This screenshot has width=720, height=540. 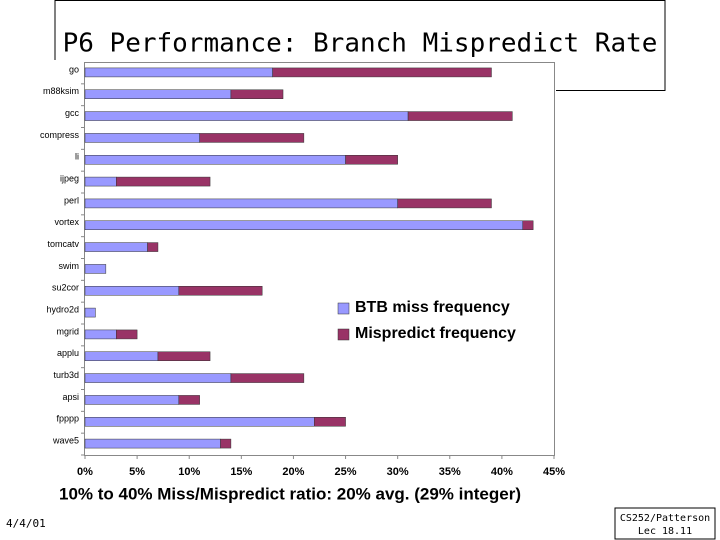 I want to click on x-tick-label: 40%, so click(x=502, y=472).